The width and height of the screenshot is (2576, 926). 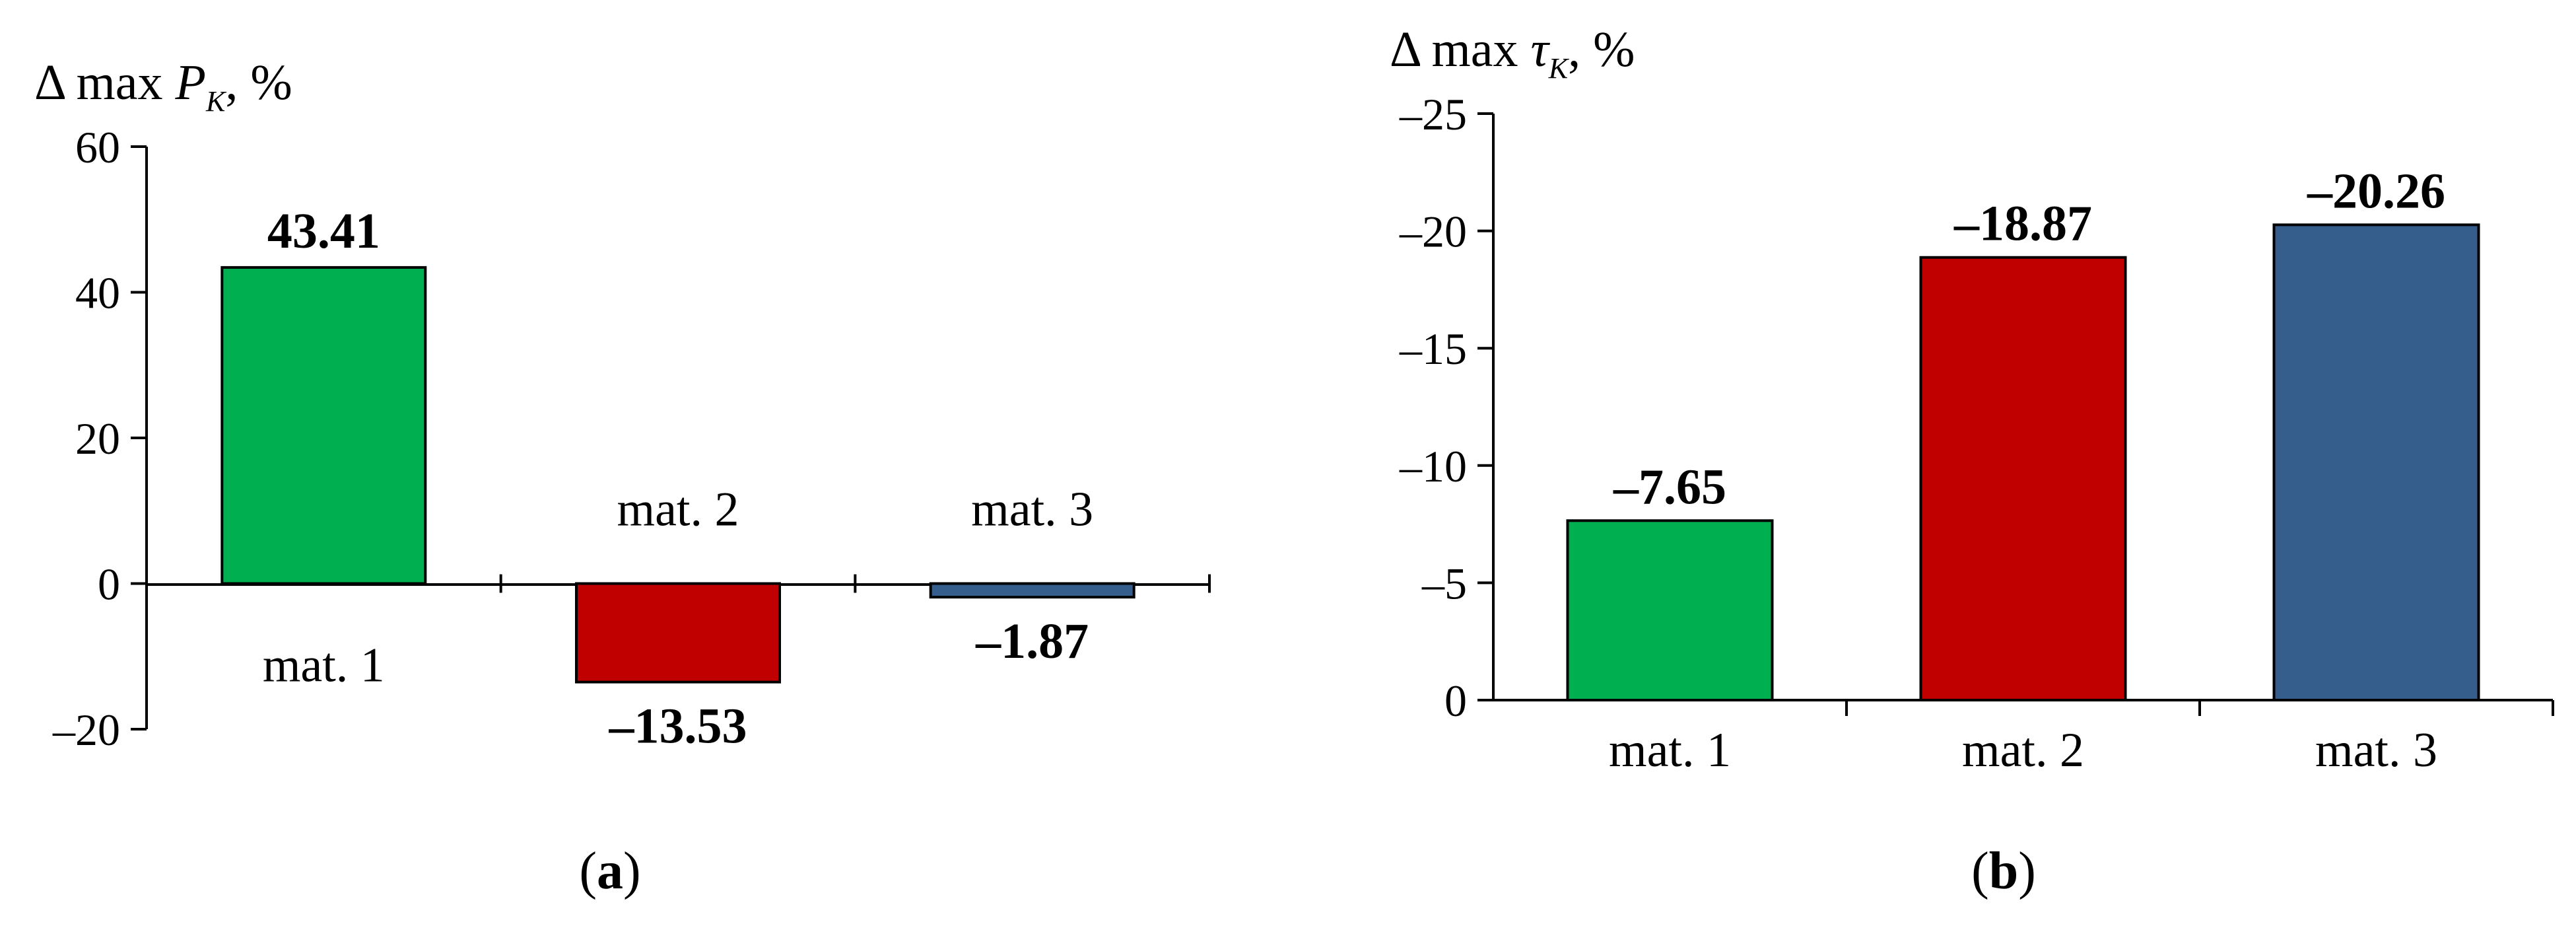 What do you see at coordinates (1433, 114) in the screenshot?
I see `chart-b-y-tick-label: –25` at bounding box center [1433, 114].